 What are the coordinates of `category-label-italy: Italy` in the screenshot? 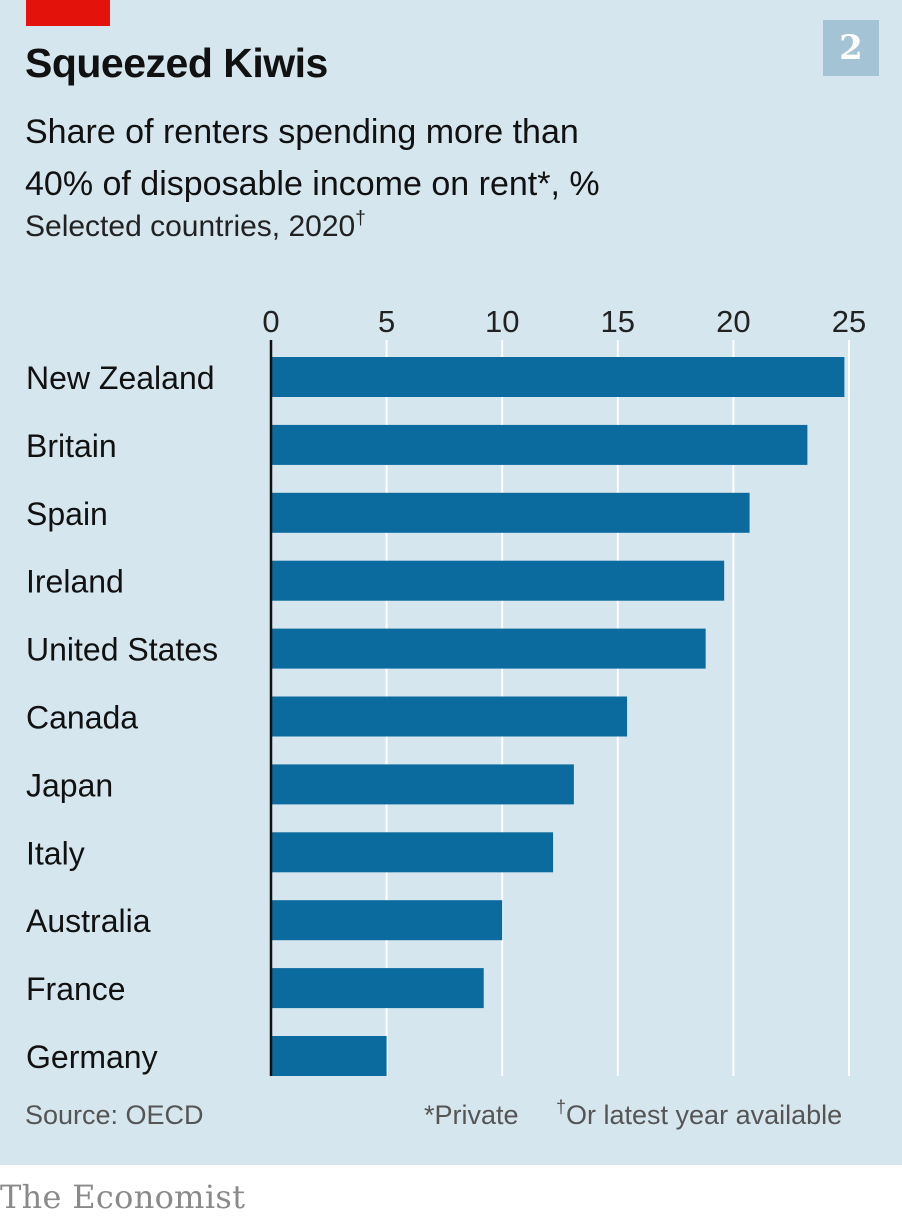 It's located at (55, 853).